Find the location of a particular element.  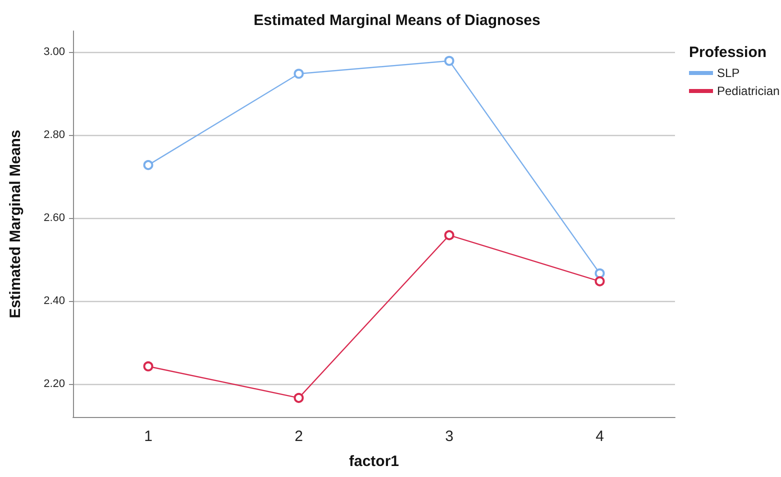

x-tick-label: 4 is located at coordinates (600, 436).